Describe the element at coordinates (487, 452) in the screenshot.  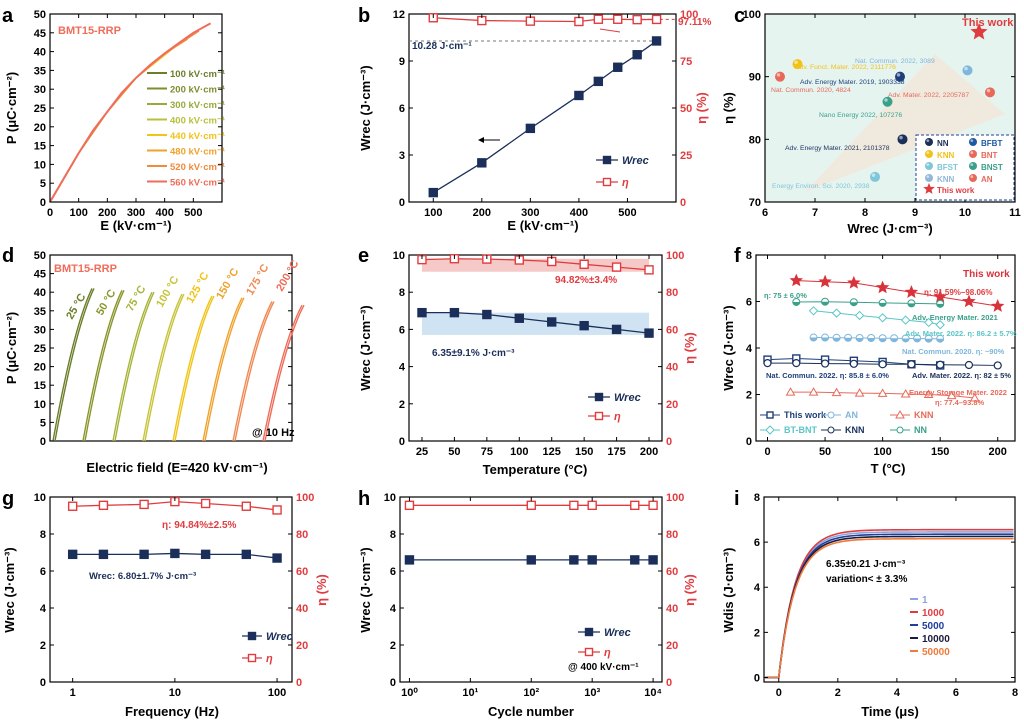
I see `x-tick-label: 75` at that location.